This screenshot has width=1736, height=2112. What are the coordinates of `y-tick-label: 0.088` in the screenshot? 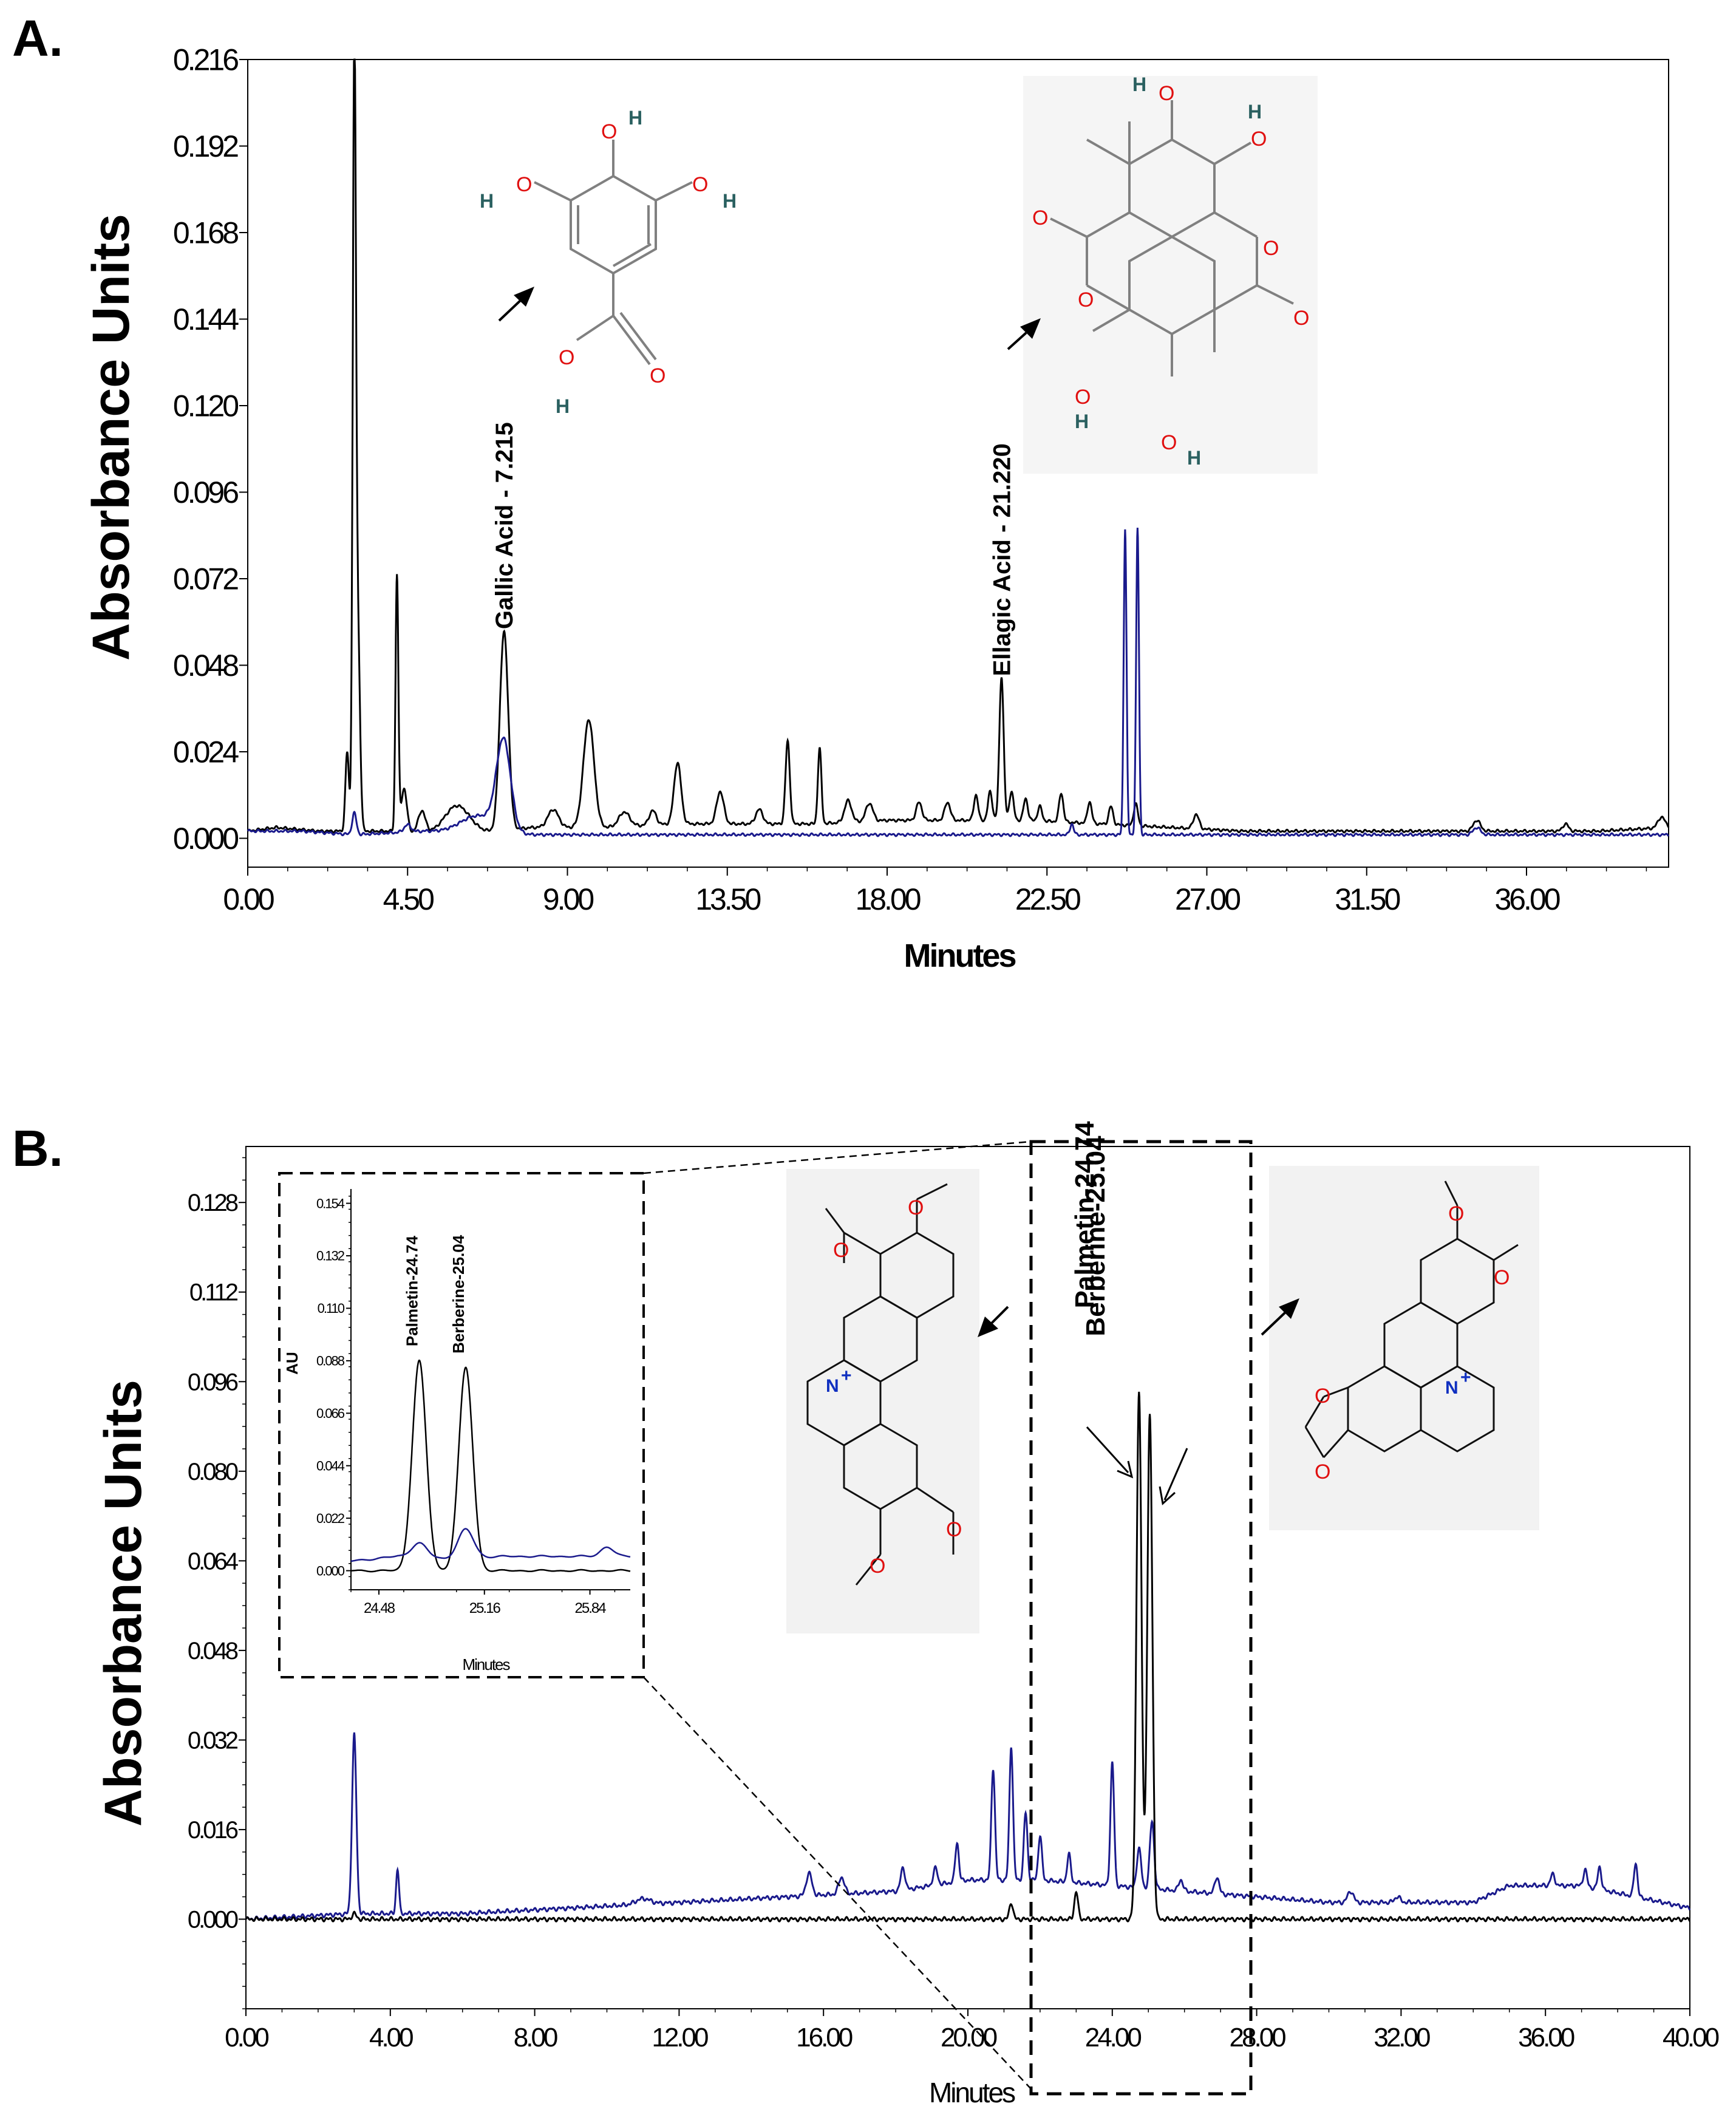 It's located at (331, 1361).